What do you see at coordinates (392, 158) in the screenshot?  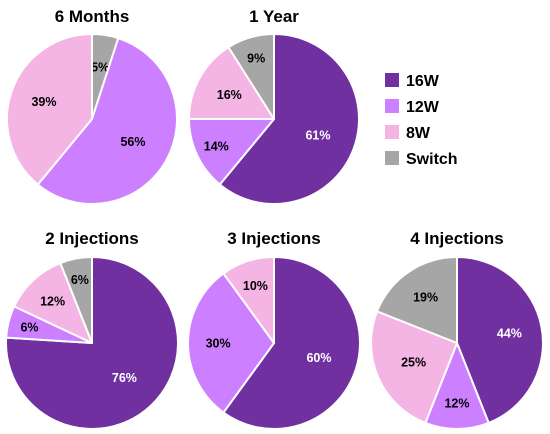 I see `legend-swatch-switch` at bounding box center [392, 158].